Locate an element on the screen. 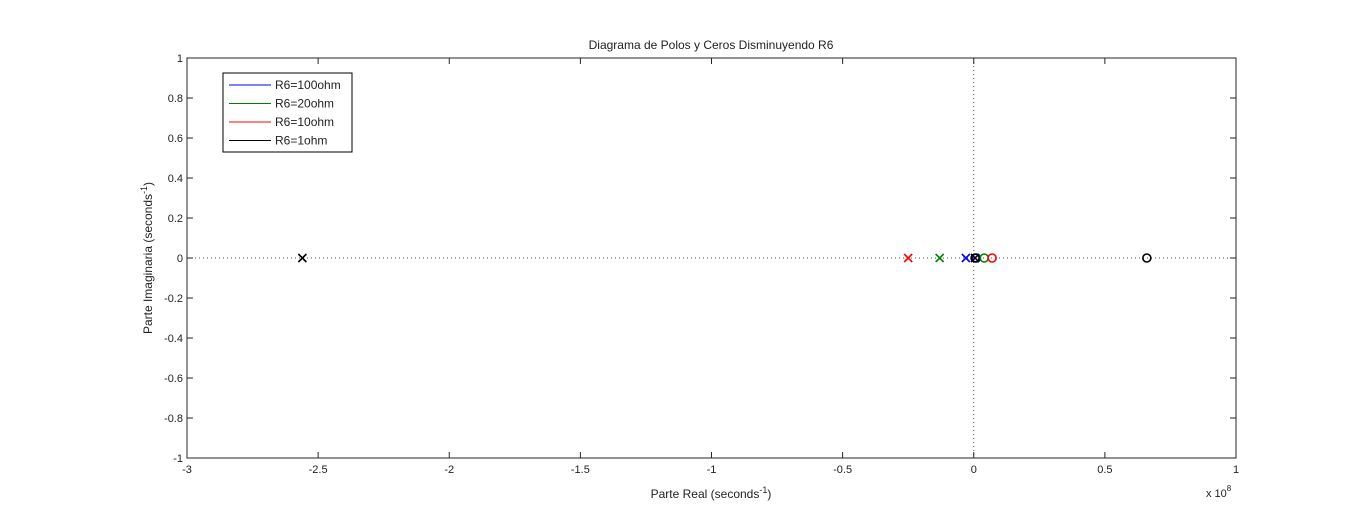 This screenshot has width=1366, height=515. x-axis-label: Parte Real (seconds-1) is located at coordinates (711, 493).